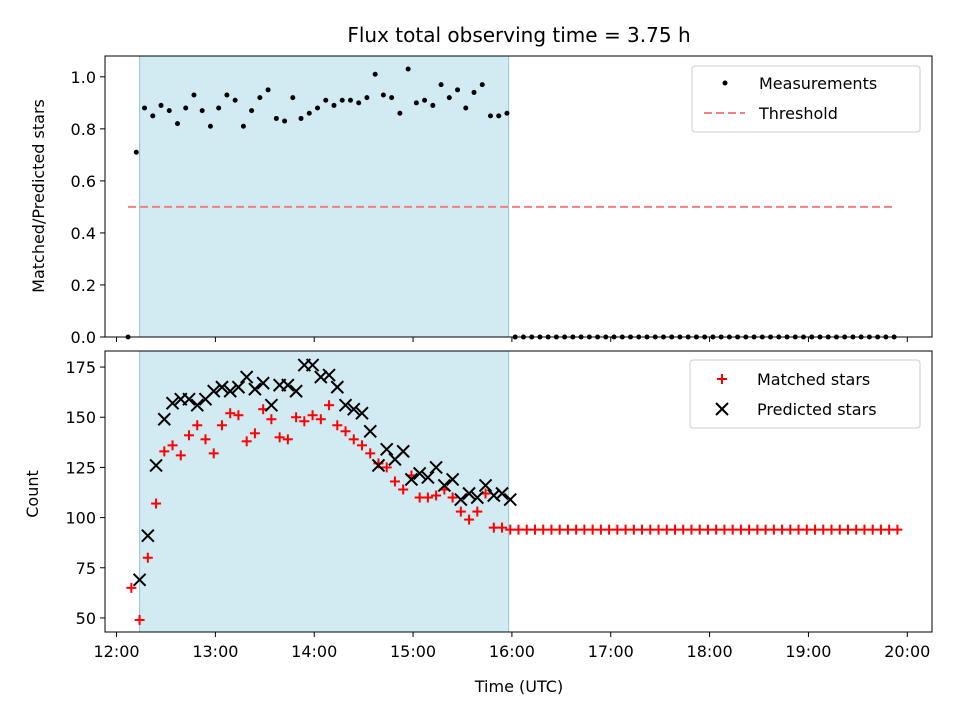 This screenshot has height=720, width=960. Describe the element at coordinates (215, 651) in the screenshot. I see `x-tick-label: 13:00` at that location.